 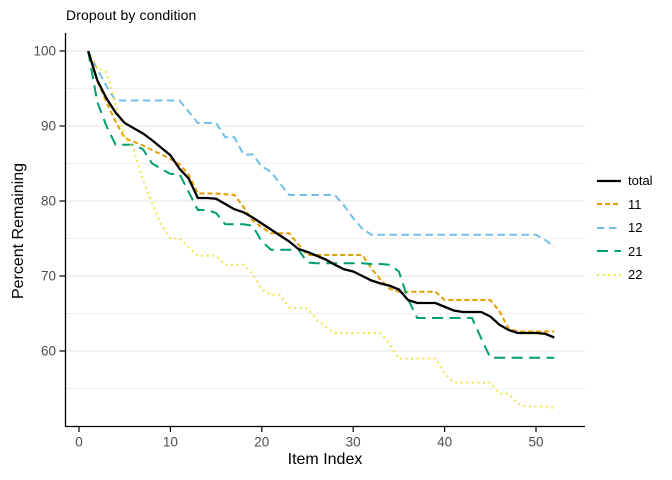 I want to click on legend: total 11 12 21 22, so click(x=624, y=228).